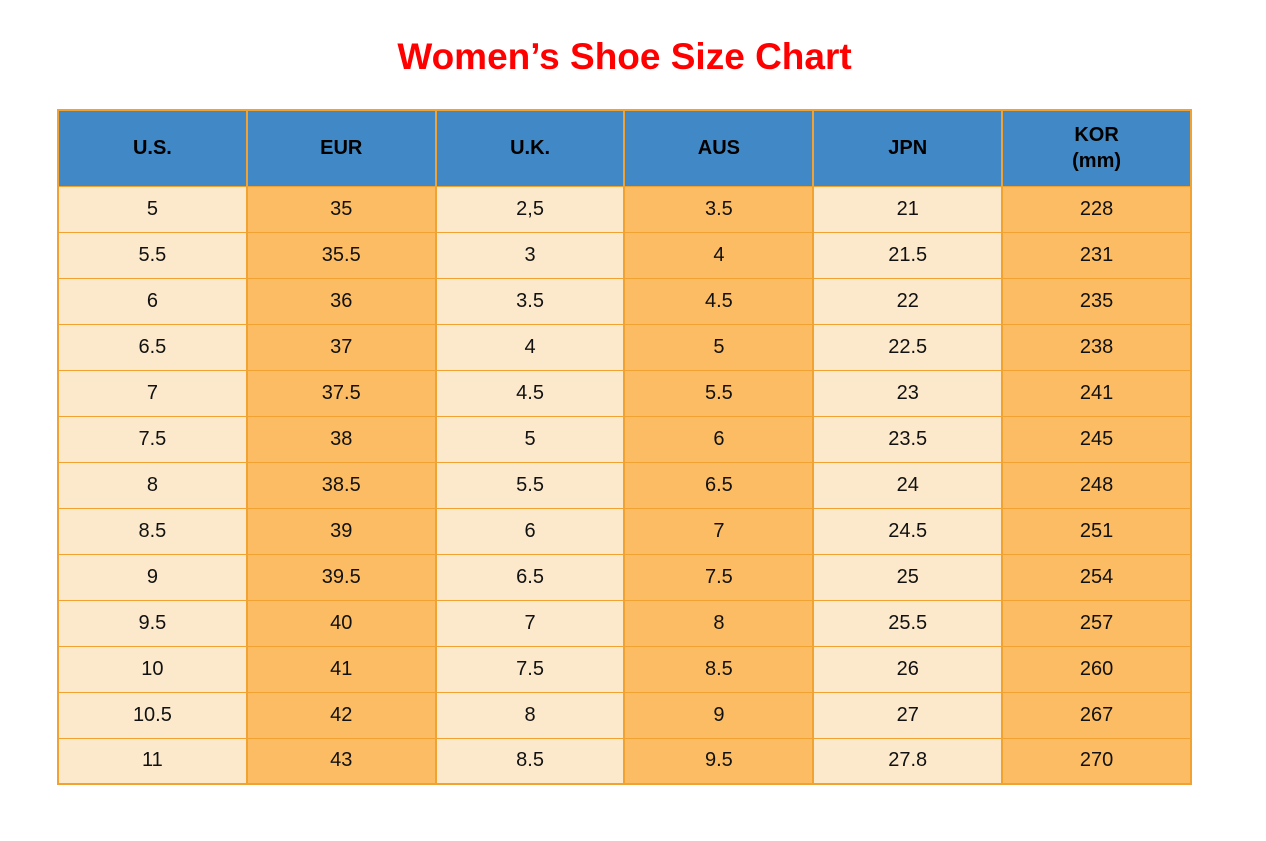 This screenshot has width=1266, height=841. Describe the element at coordinates (152, 209) in the screenshot. I see `cell-us: 5` at that location.